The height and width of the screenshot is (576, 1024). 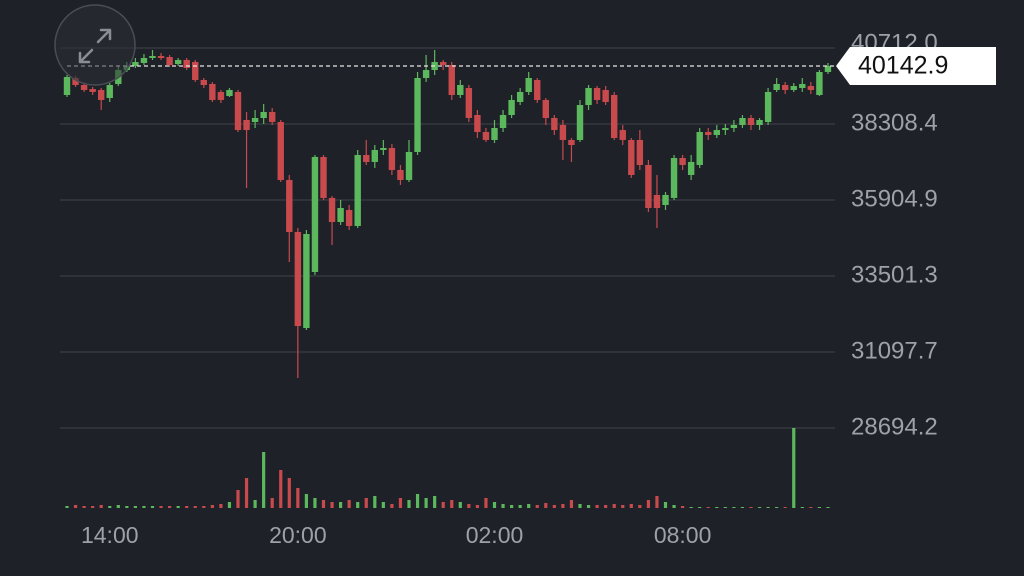 What do you see at coordinates (110, 535) in the screenshot?
I see `x-tick-label: 14:00` at bounding box center [110, 535].